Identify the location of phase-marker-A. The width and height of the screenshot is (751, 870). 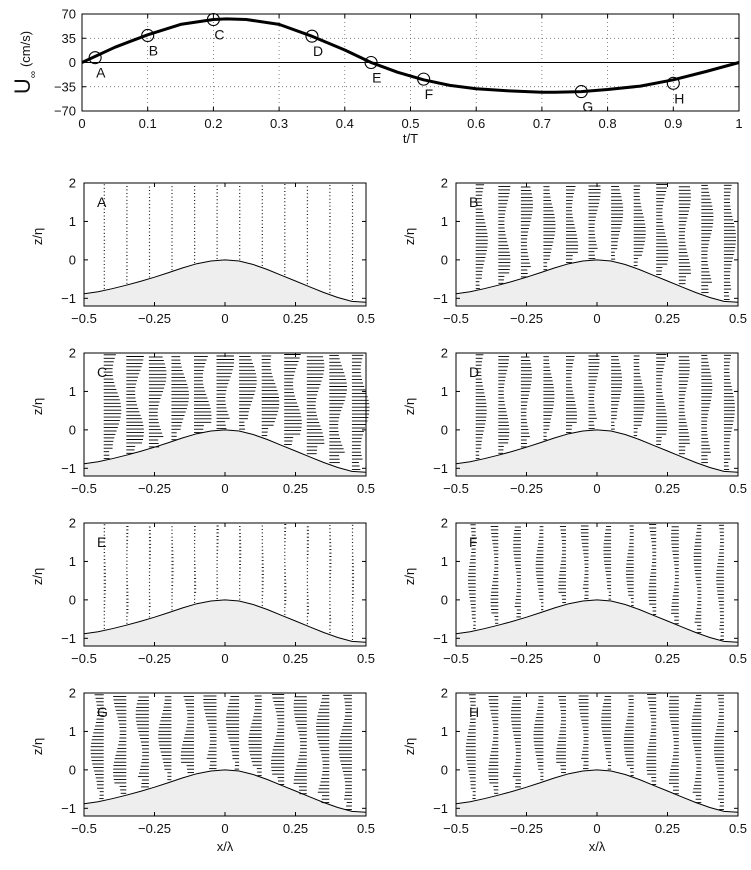
(95, 58).